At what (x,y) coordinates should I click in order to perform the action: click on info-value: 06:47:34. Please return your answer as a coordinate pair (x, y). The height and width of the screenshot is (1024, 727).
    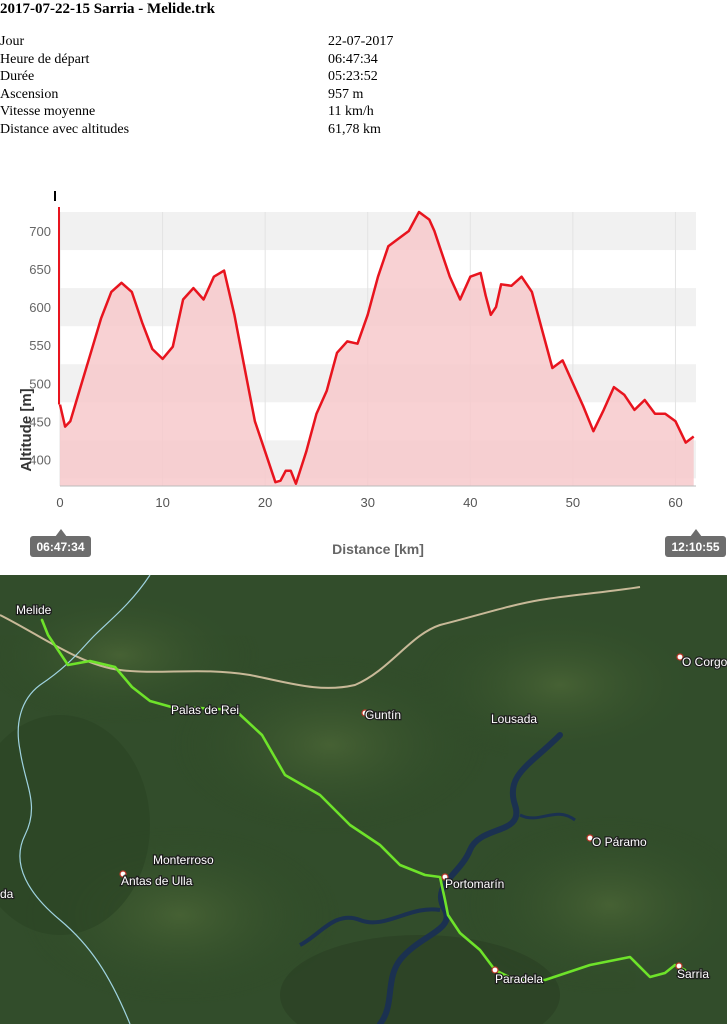
    Looking at the image, I should click on (353, 59).